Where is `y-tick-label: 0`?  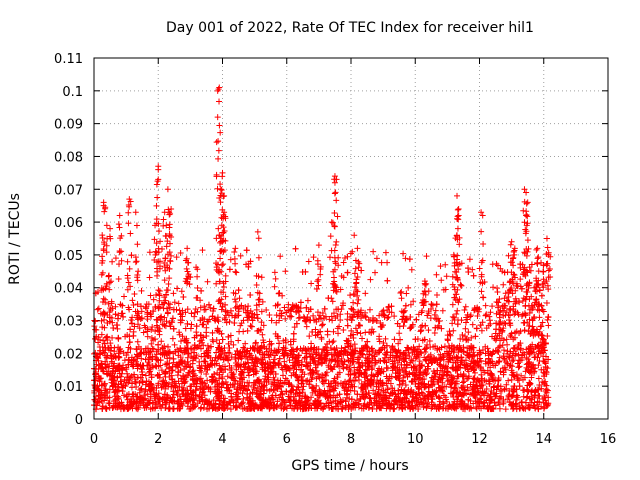
y-tick-label: 0 is located at coordinates (79, 420).